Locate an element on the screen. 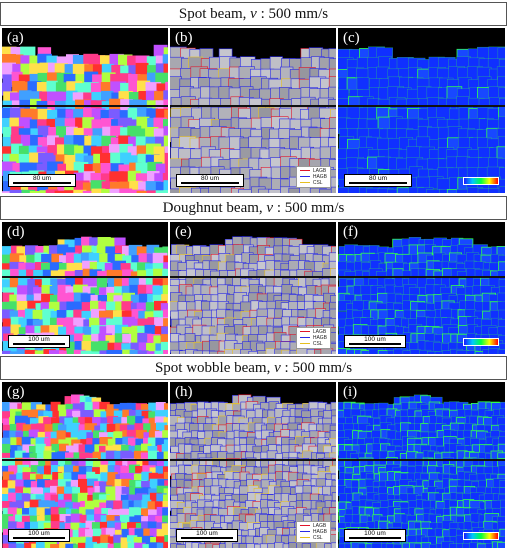 The width and height of the screenshot is (507, 550). panel-g-ebsd-ipf-map: (g) 100 um is located at coordinates (85, 465).